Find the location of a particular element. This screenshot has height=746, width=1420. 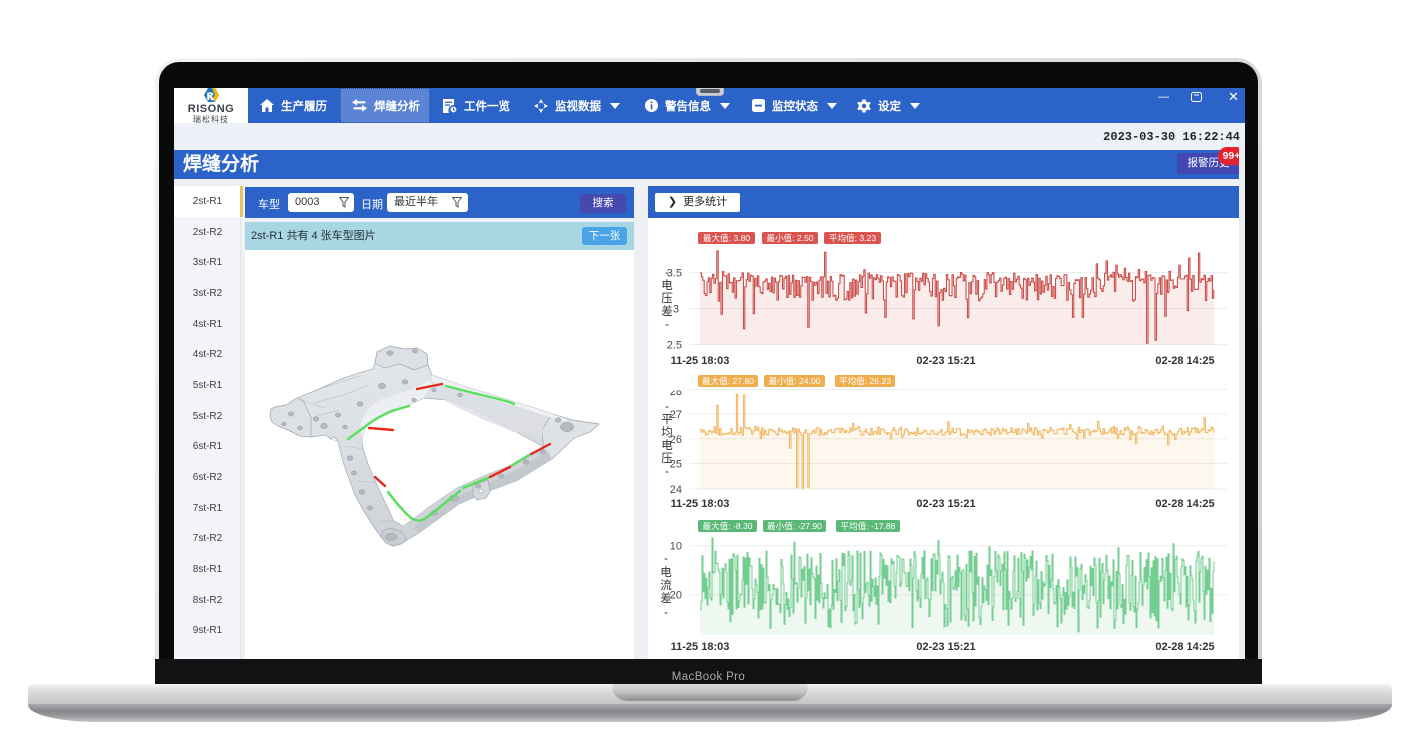

svg-text: 10 is located at coordinates (676, 547).